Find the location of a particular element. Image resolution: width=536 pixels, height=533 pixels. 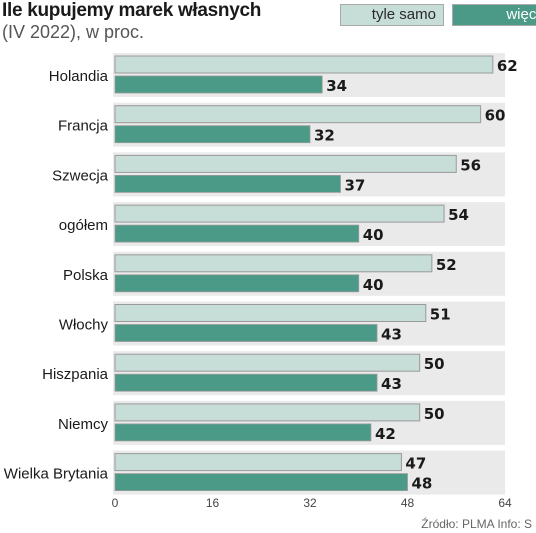

bar-włochy-wiecej is located at coordinates (246, 333).